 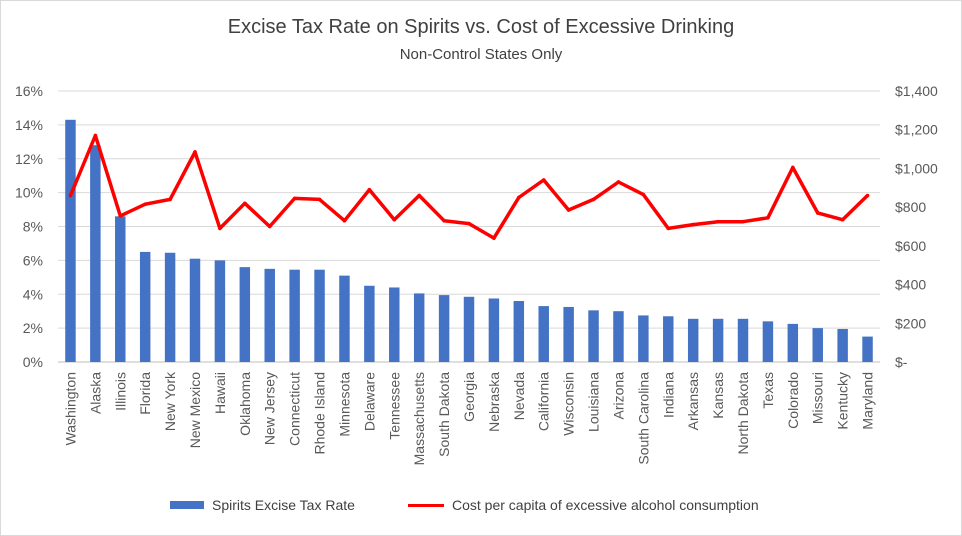 What do you see at coordinates (195, 410) in the screenshot?
I see `category-label: New Mexico` at bounding box center [195, 410].